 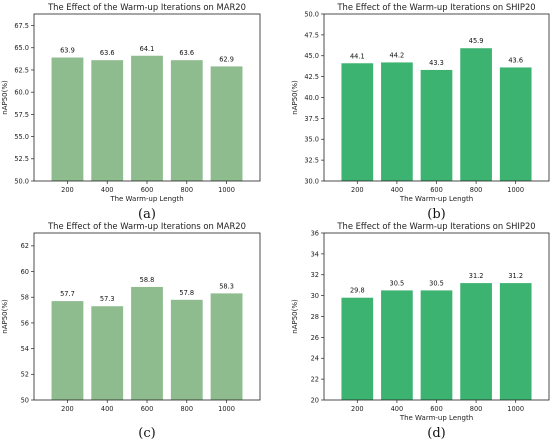 What do you see at coordinates (146, 433) in the screenshot?
I see `panel-caption: (c)` at bounding box center [146, 433].